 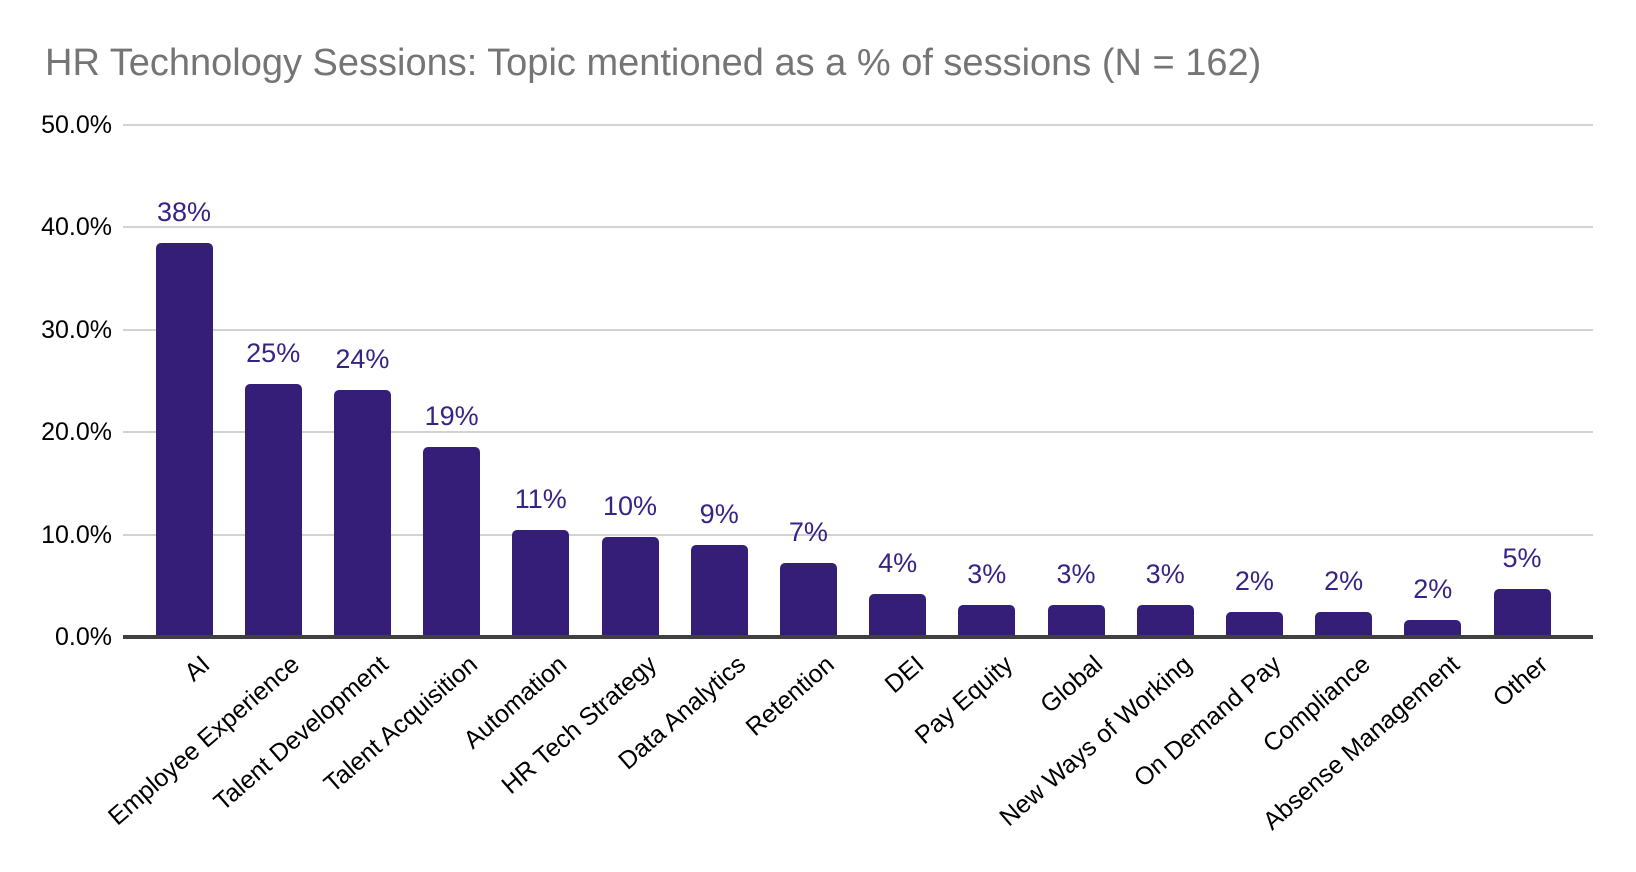 What do you see at coordinates (1165, 621) in the screenshot?
I see `bar-new-ways-of-working` at bounding box center [1165, 621].